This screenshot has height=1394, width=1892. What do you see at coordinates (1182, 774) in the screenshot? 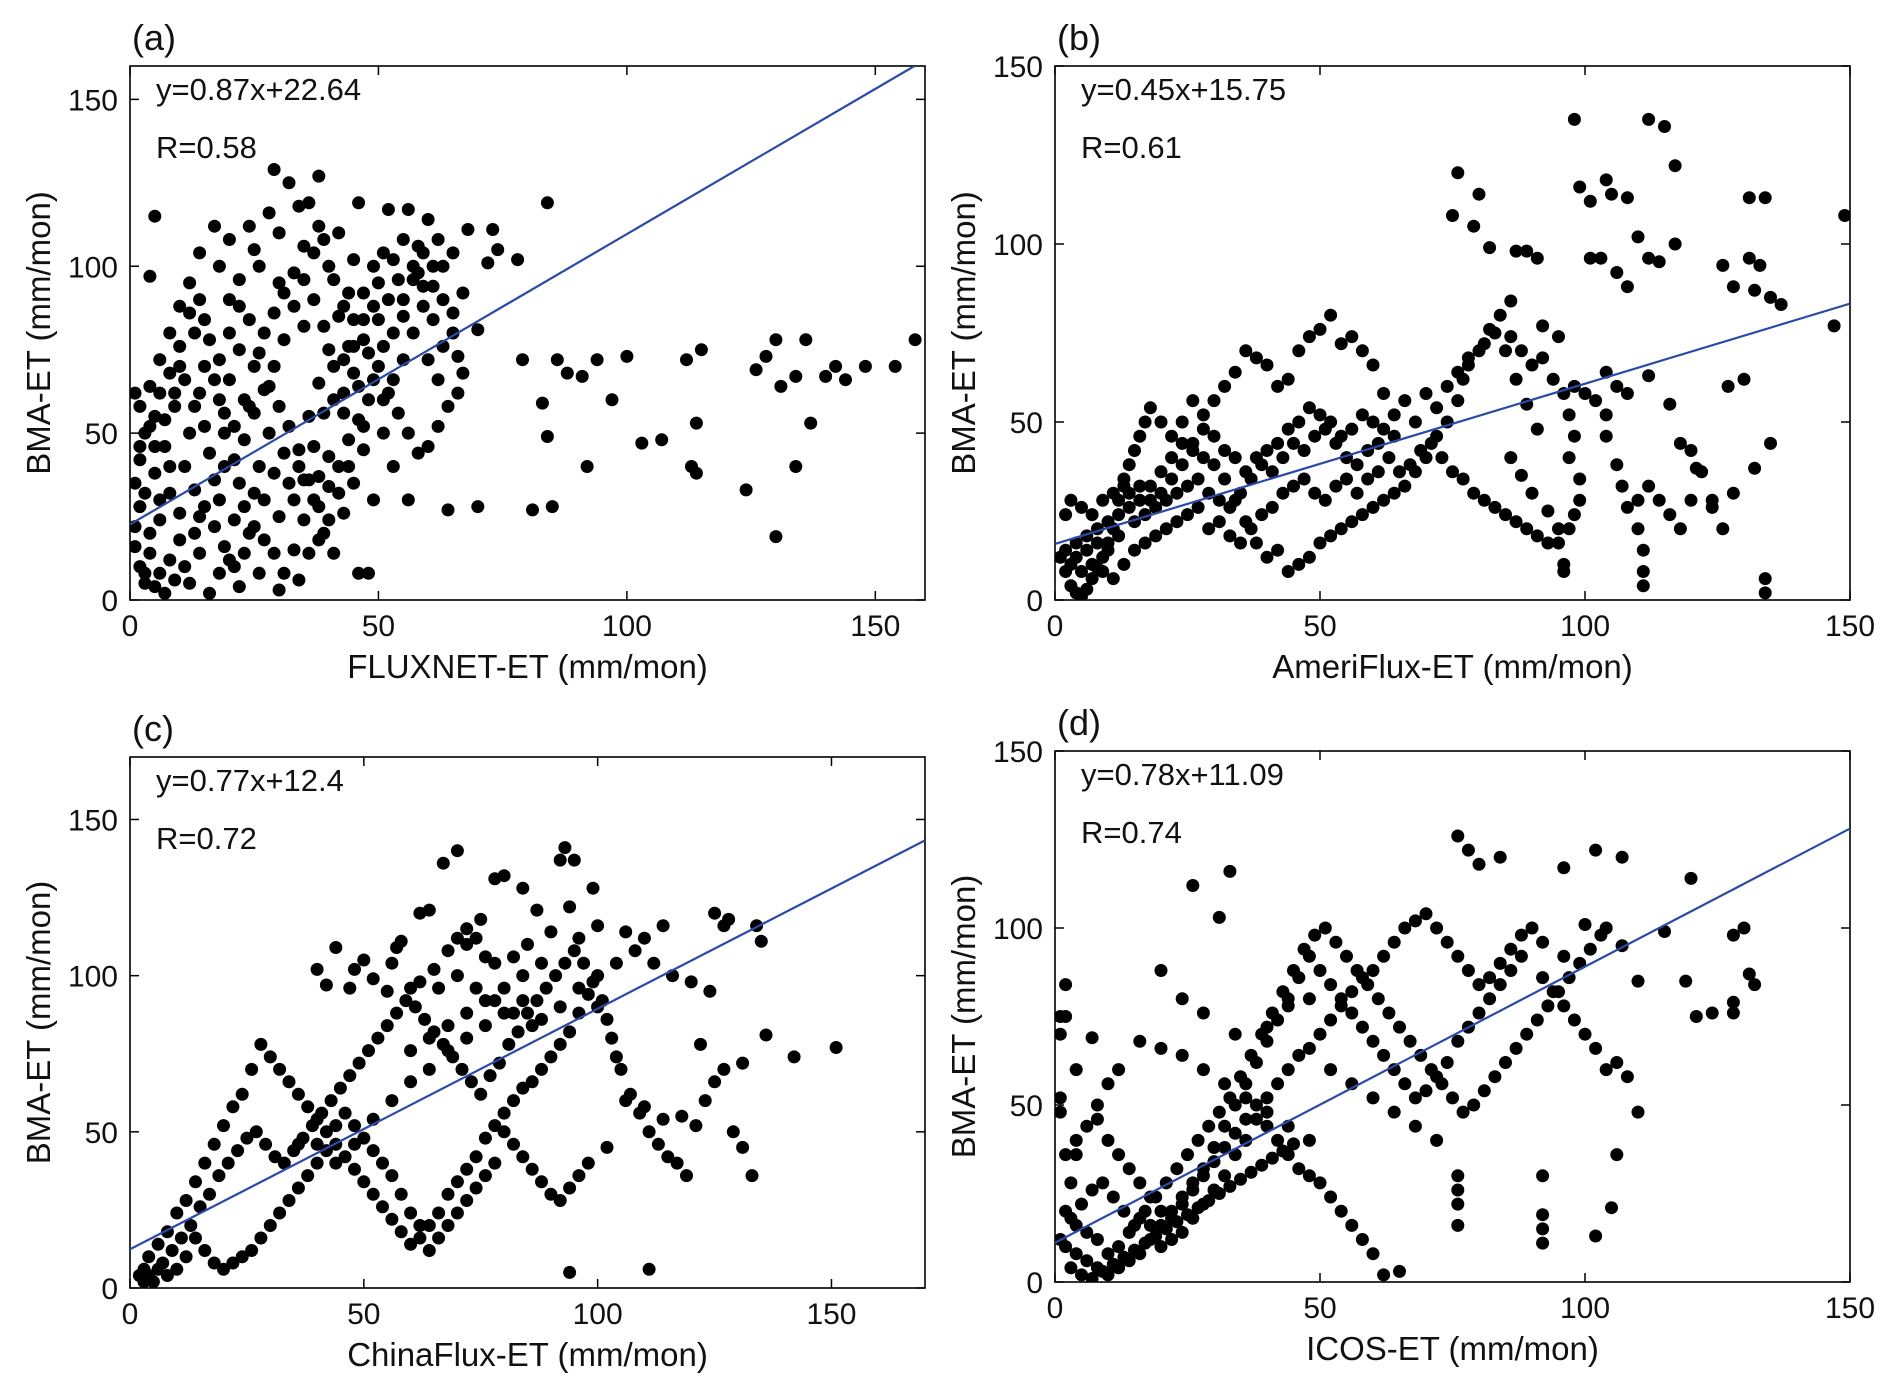
I see `regression-equation: y=0.78x+11.09` at bounding box center [1182, 774].